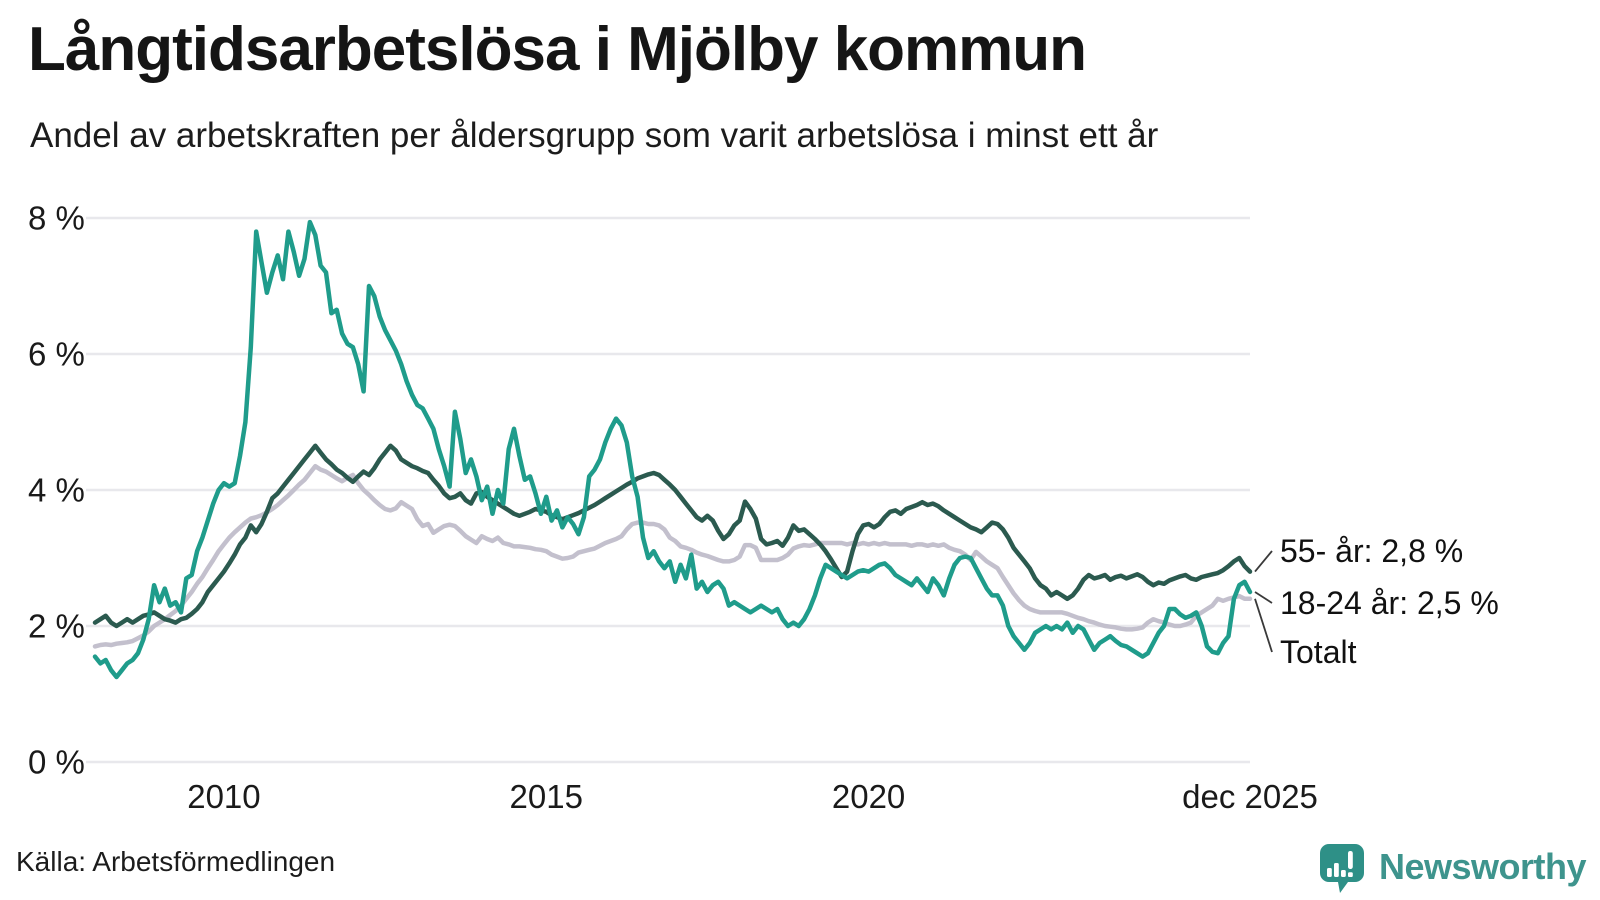 This screenshot has height=900, width=1600. Describe the element at coordinates (56, 354) in the screenshot. I see `y-tick-label: 6 %` at that location.